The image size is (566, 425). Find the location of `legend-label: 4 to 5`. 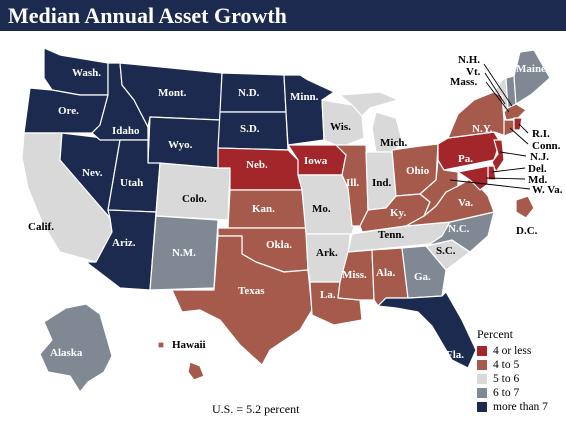

legend-label: 4 to 5 is located at coordinates (506, 365).